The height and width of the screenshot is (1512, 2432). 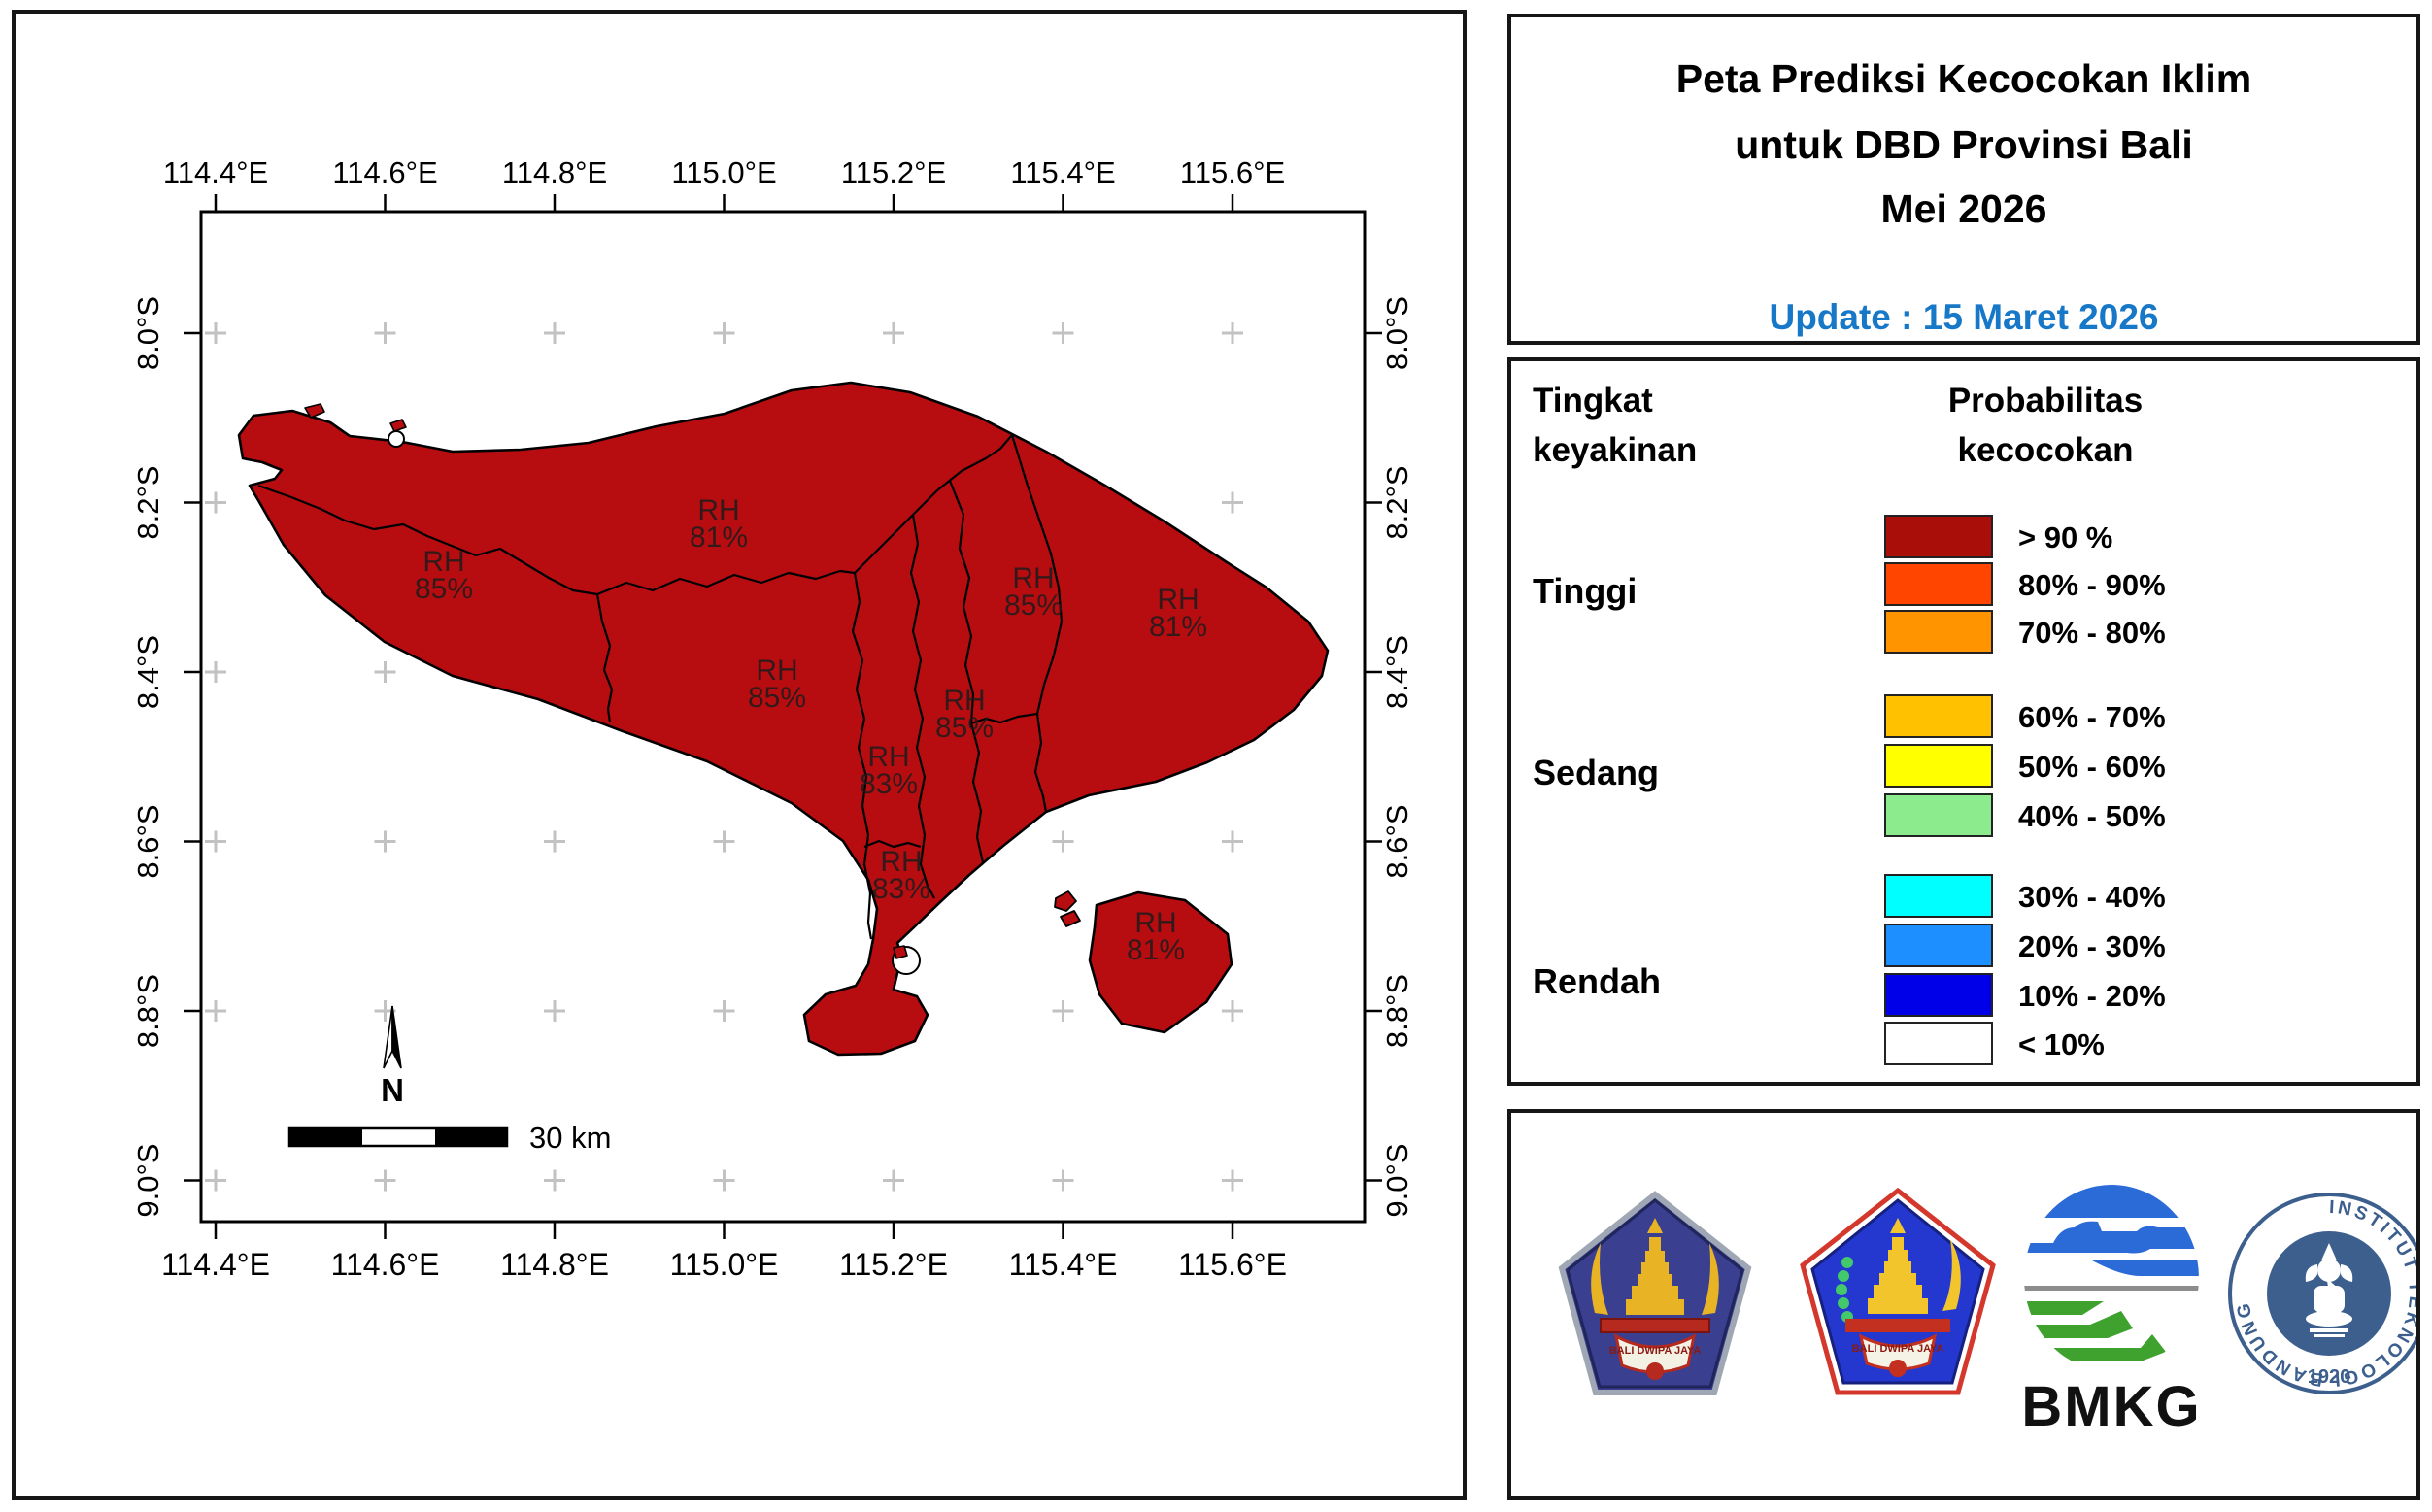 I want to click on legend-group-sedang: Sedang, so click(x=1596, y=772).